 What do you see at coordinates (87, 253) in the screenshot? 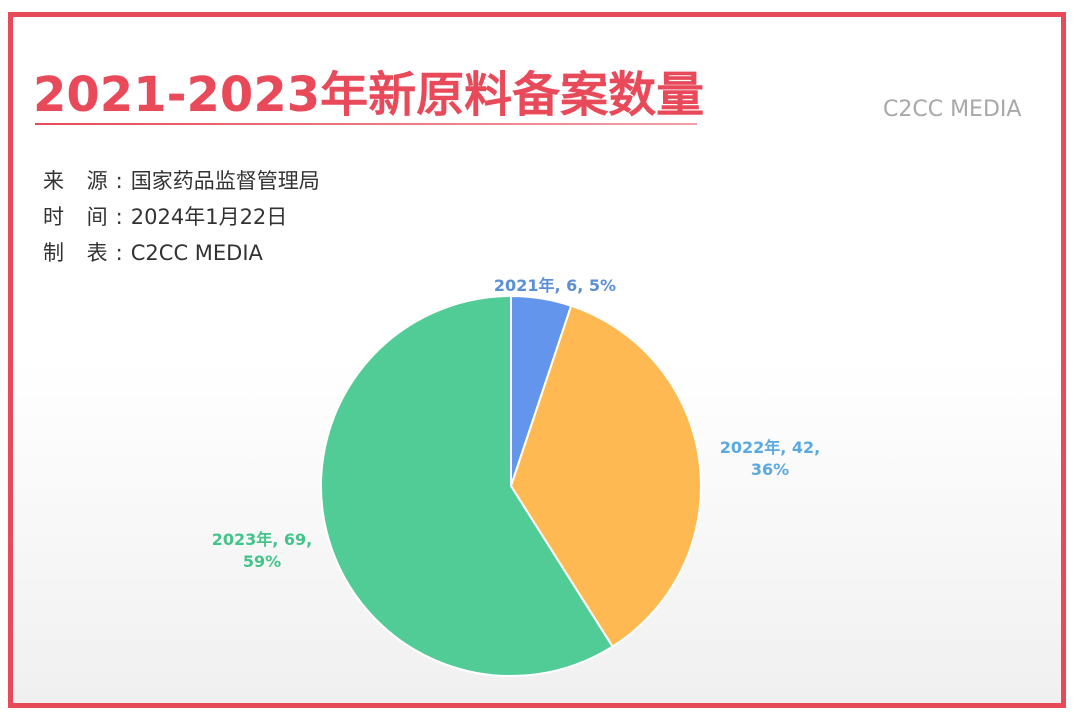
I see `meta-maker-label: 制 表:` at bounding box center [87, 253].